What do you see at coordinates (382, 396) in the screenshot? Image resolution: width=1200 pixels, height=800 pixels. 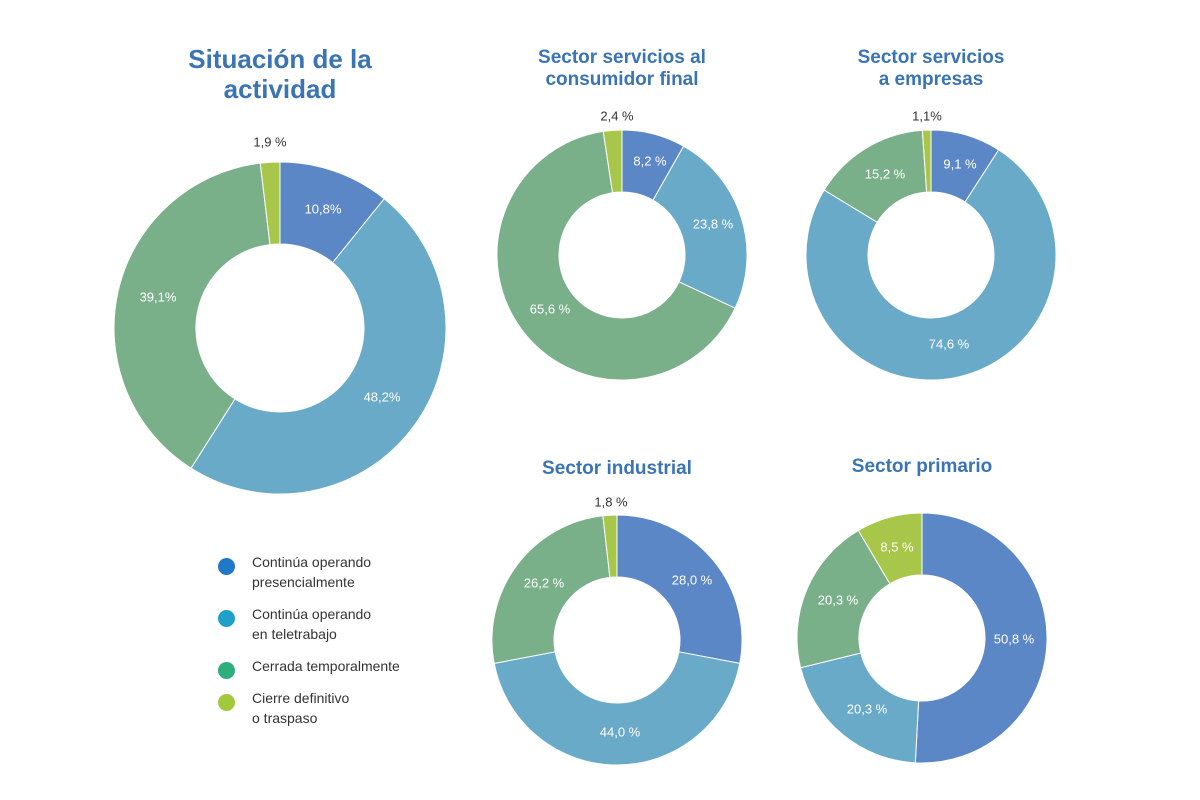 I see `slice-label-teletrabajo: 48,2%` at bounding box center [382, 396].